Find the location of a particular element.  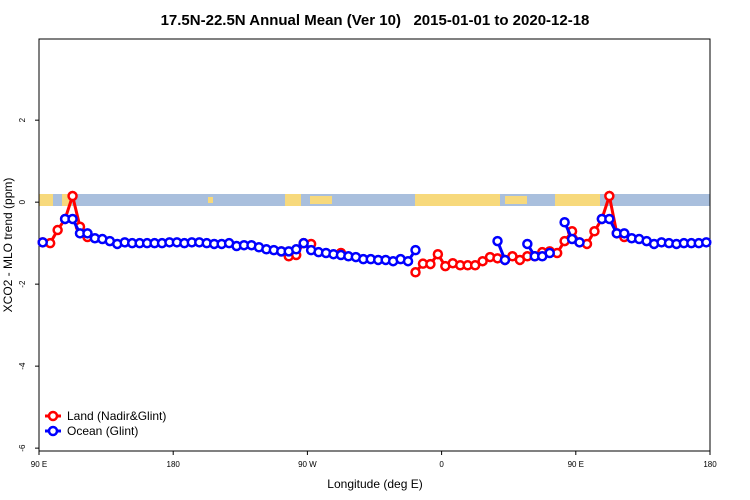

y-tick-label: 0 is located at coordinates (22, 201).